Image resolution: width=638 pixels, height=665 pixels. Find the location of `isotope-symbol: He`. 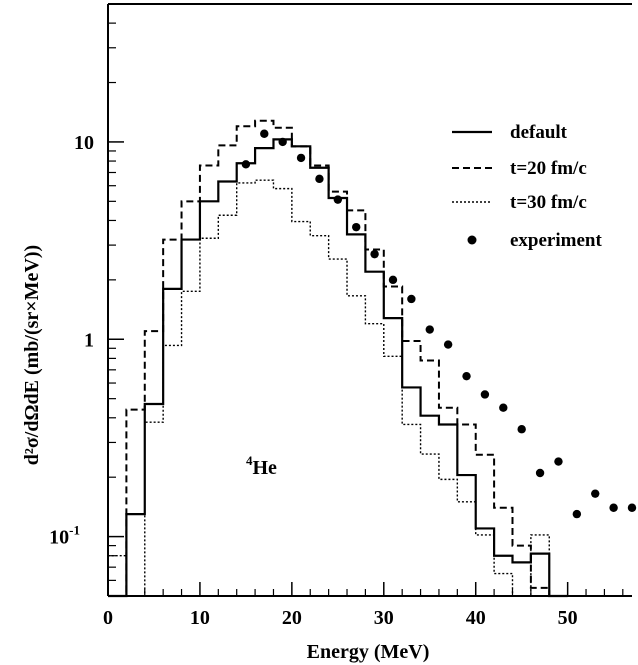

isotope-symbol: He is located at coordinates (265, 468).